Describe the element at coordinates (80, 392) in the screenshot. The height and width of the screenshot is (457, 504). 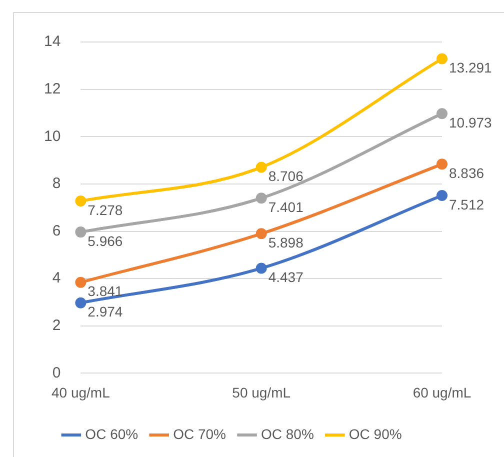
I see `x-tick-label: 40 ug/mL` at that location.